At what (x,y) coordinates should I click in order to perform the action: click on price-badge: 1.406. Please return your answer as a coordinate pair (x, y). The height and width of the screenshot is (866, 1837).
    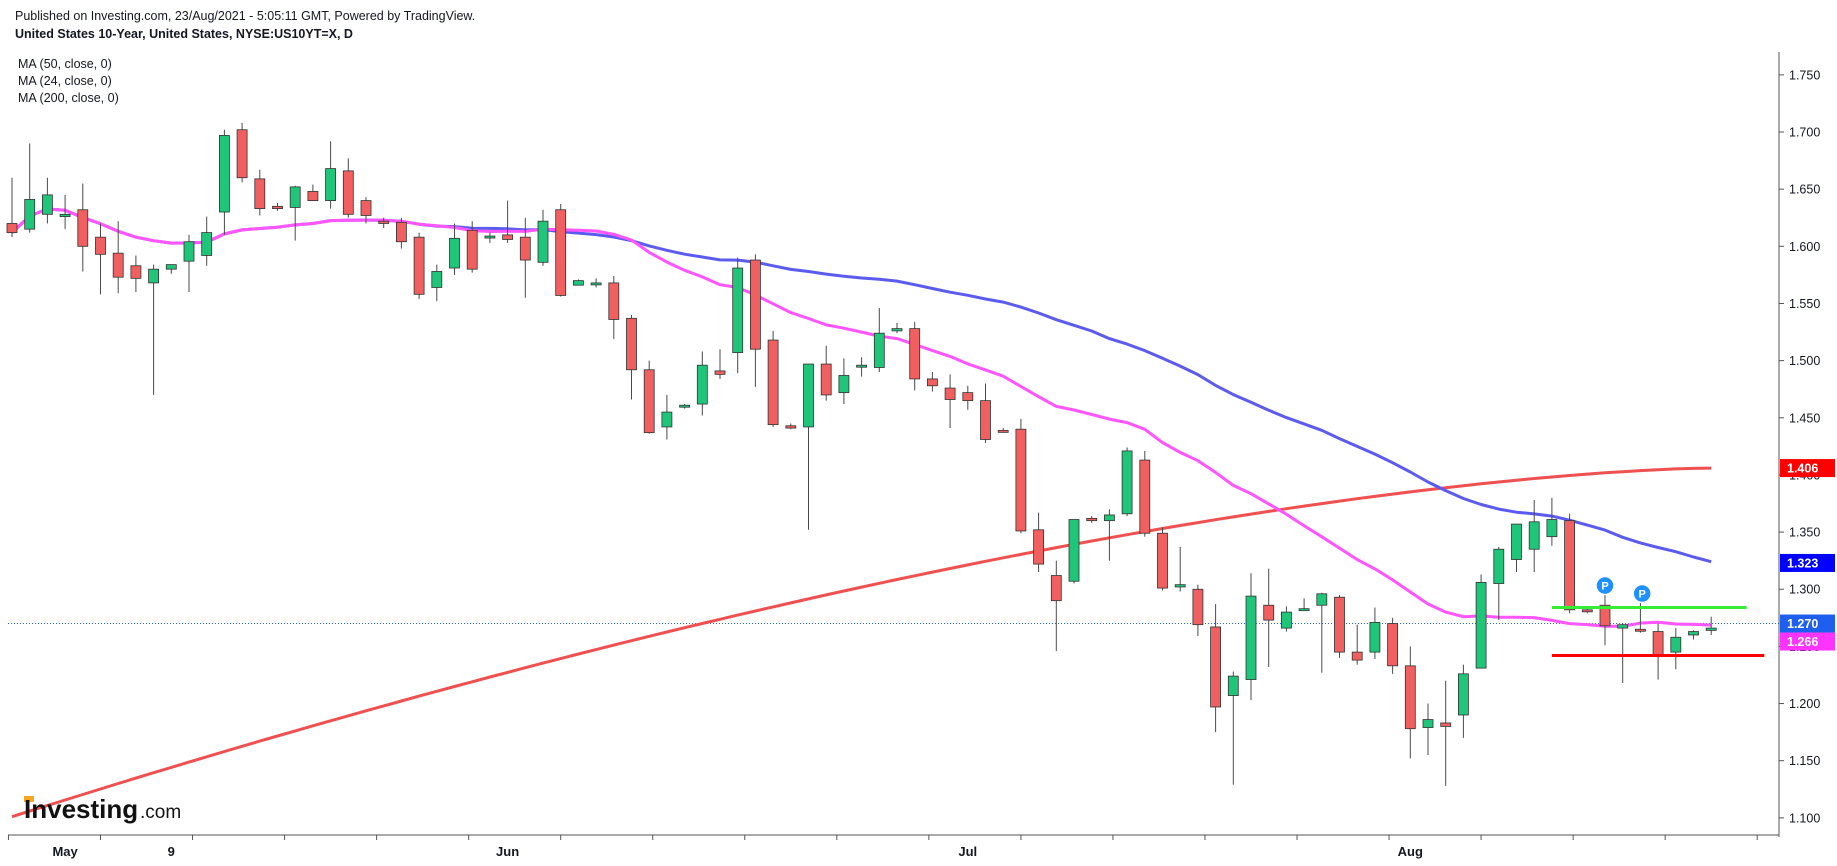
    Looking at the image, I should click on (1807, 468).